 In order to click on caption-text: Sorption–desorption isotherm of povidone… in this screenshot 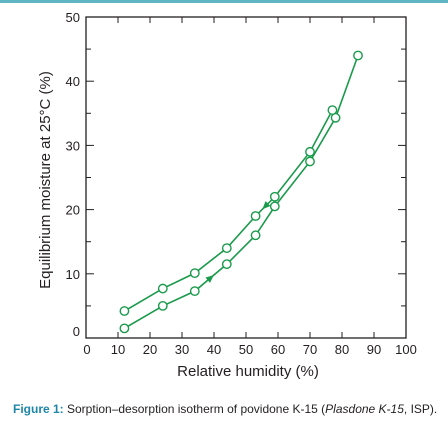, I will do `click(194, 409)`.